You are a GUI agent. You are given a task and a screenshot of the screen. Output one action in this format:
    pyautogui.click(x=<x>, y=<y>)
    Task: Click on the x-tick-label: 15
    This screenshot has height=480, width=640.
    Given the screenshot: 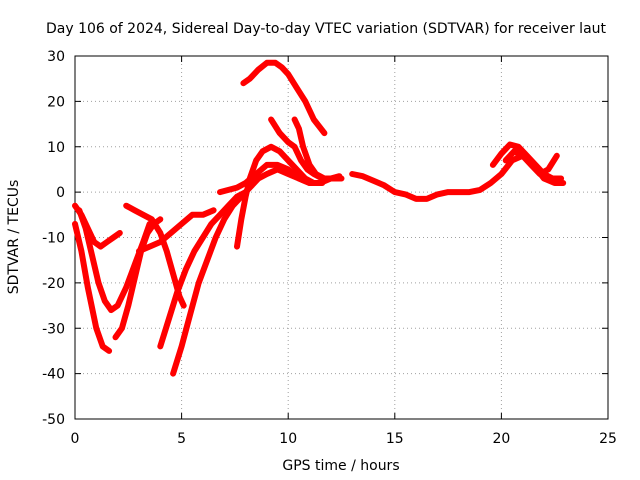 What is the action you would take?
    pyautogui.click(x=395, y=439)
    